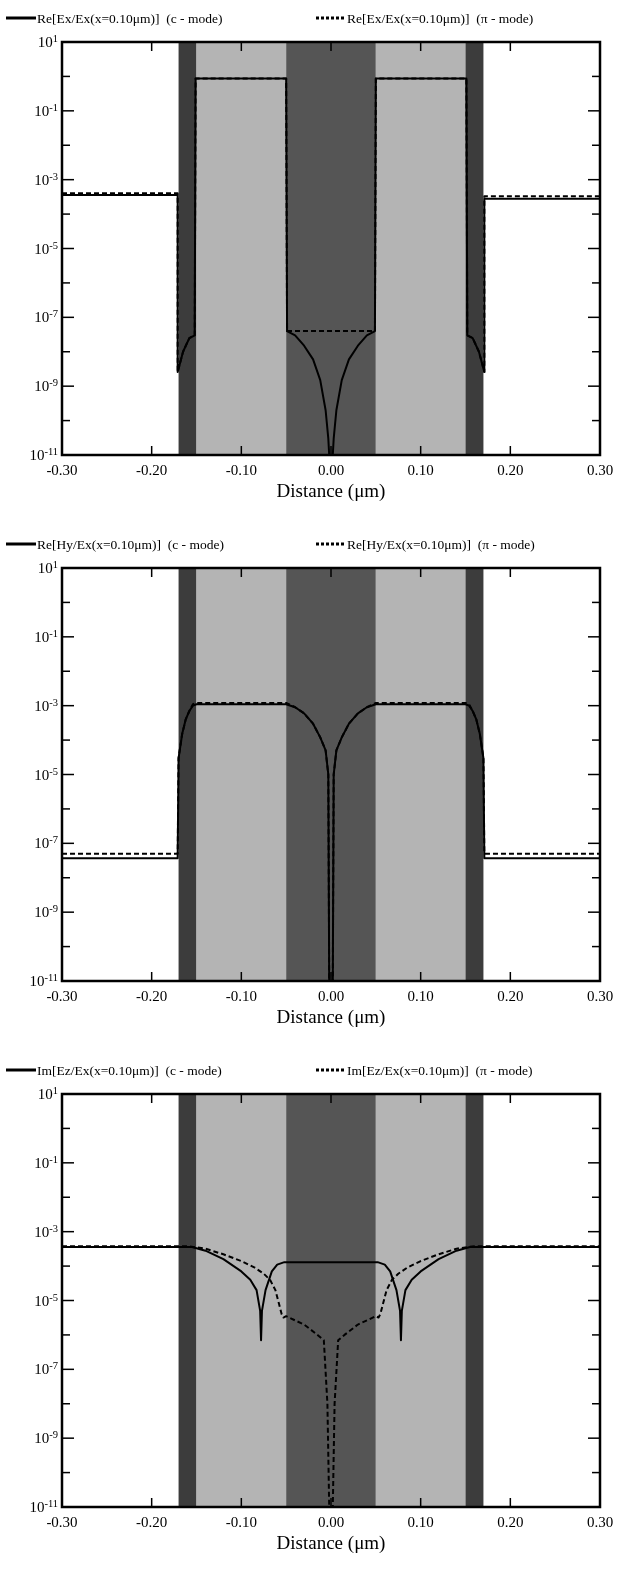  What do you see at coordinates (129, 1070) in the screenshot?
I see `legend-label: Im[Ez/Ex(x=0.10μm)] (c - mode)` at bounding box center [129, 1070].